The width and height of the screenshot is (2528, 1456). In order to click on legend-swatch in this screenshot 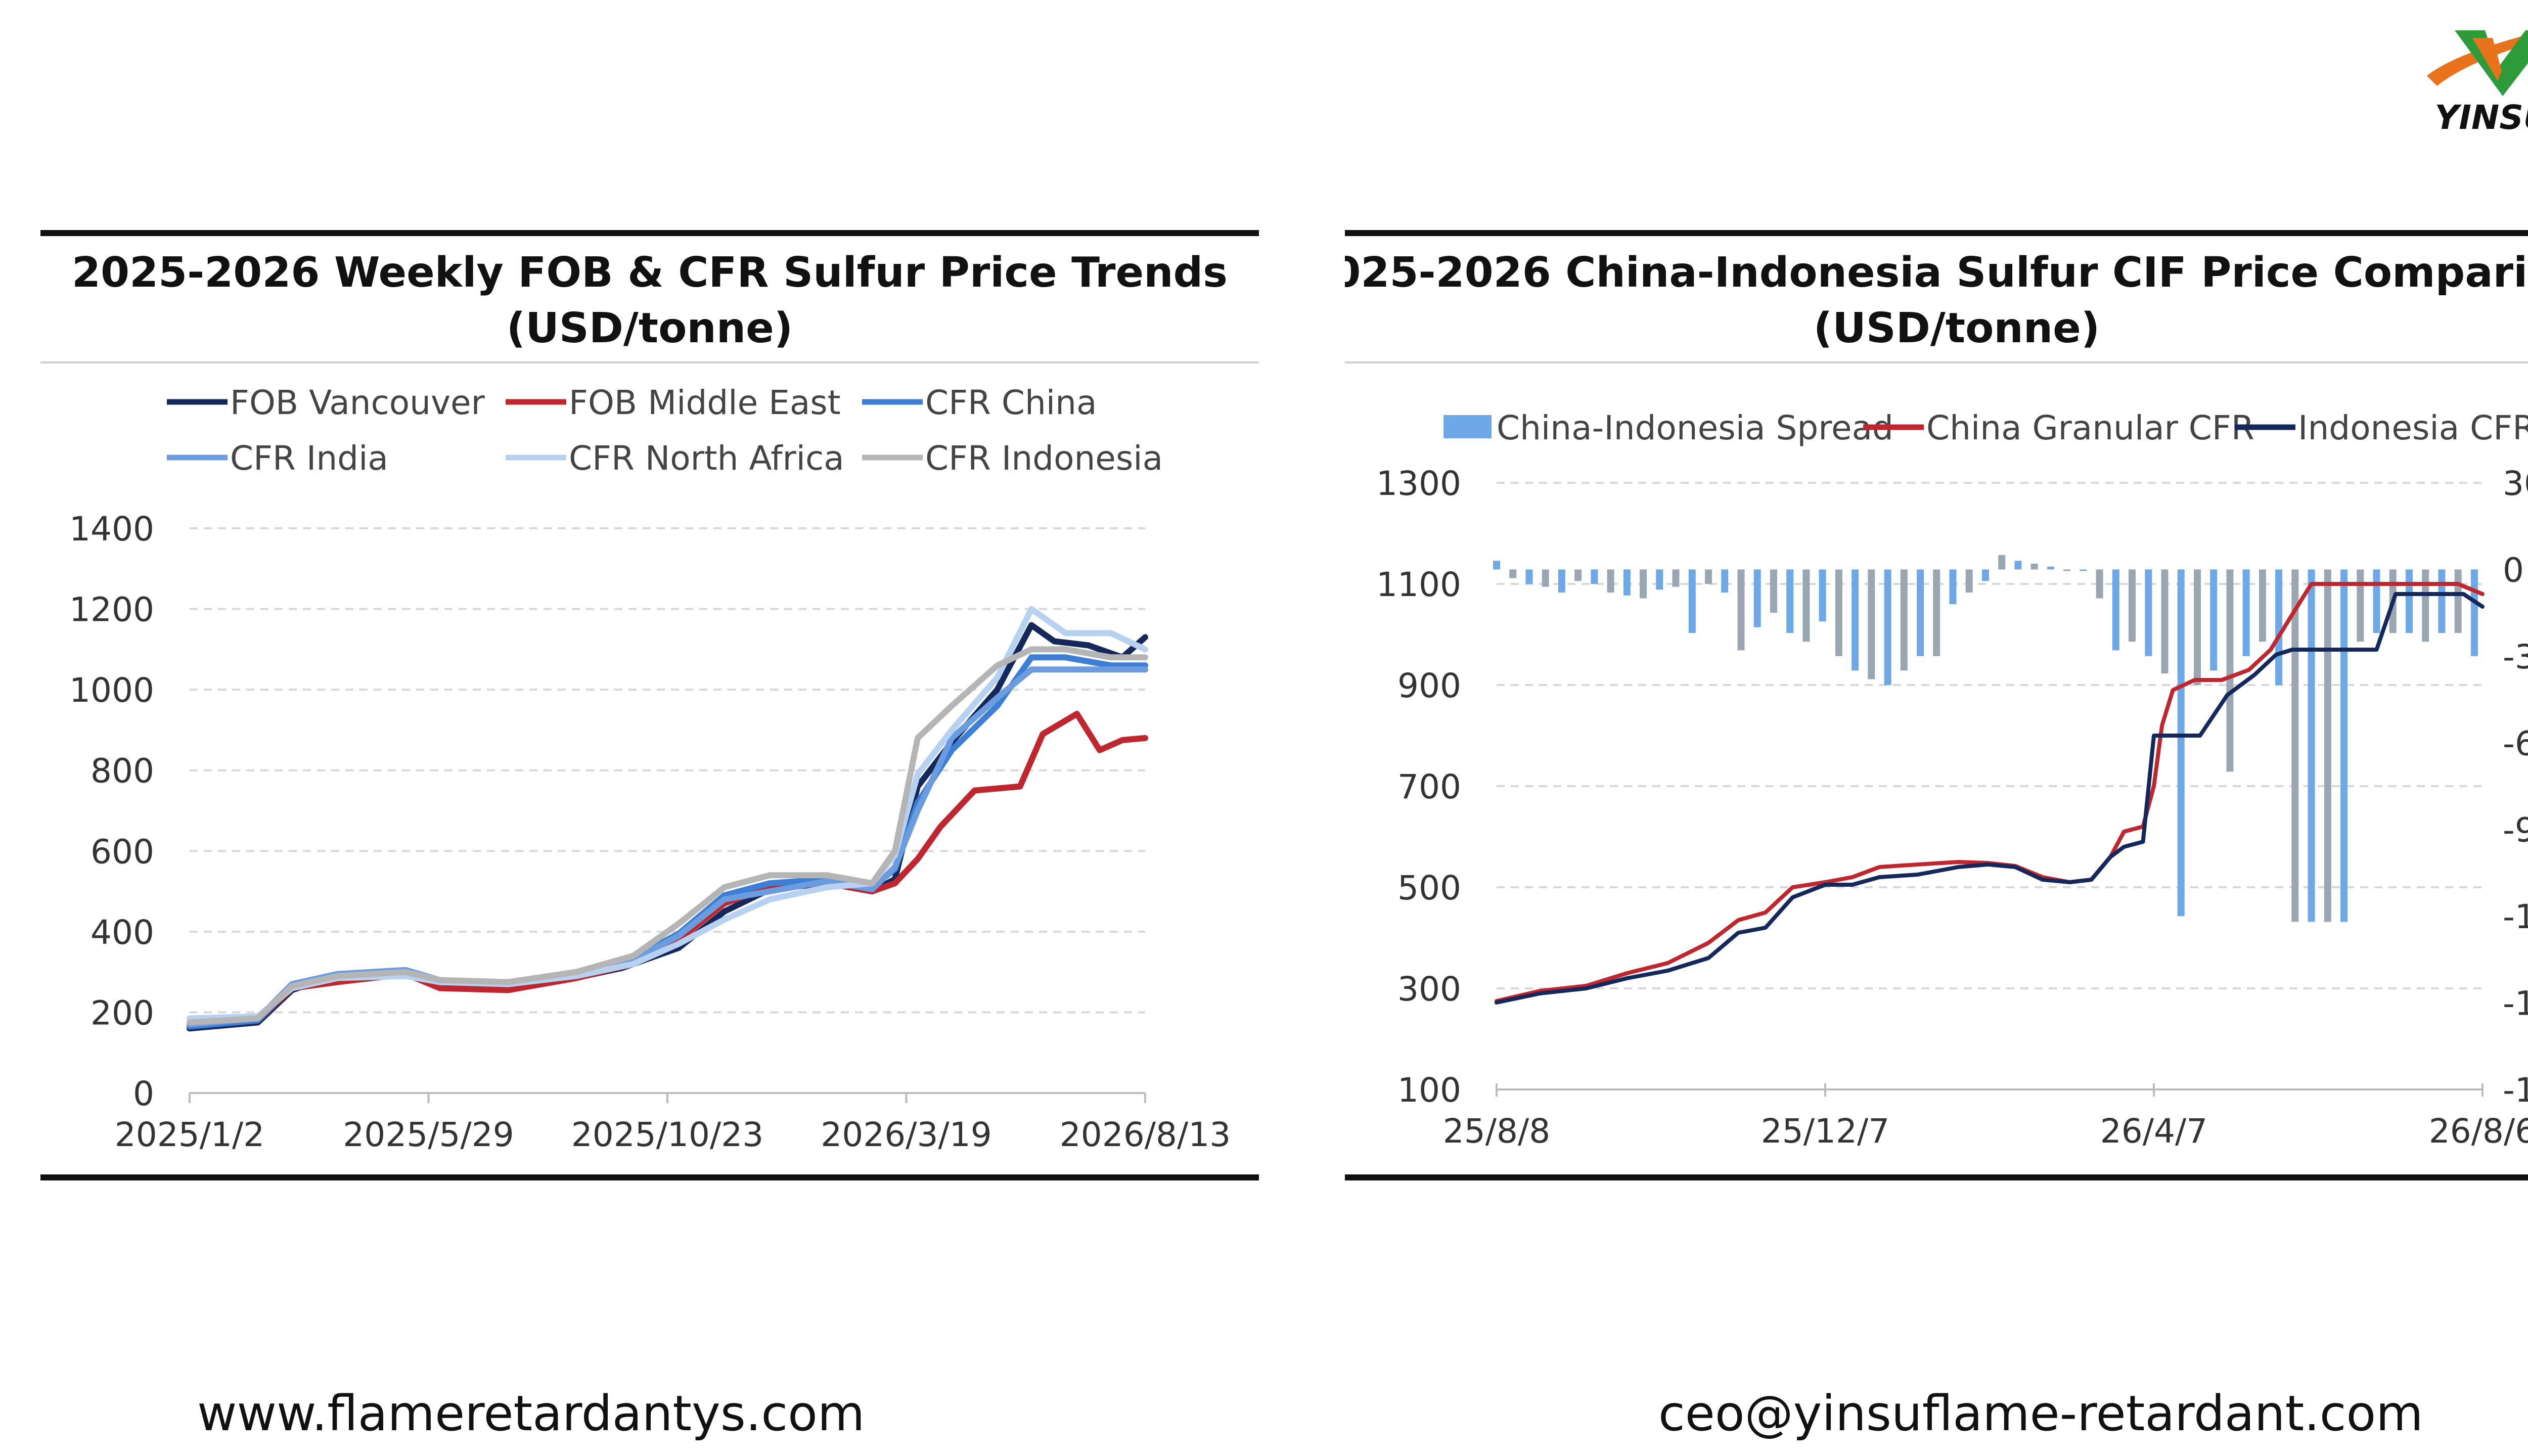, I will do `click(1468, 426)`.